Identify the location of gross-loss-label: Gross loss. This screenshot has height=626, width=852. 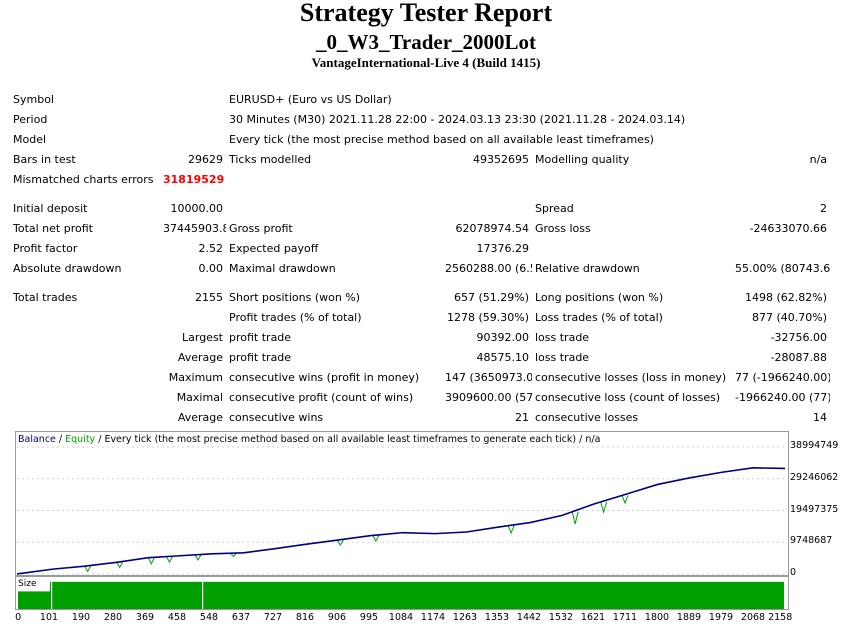
(563, 228).